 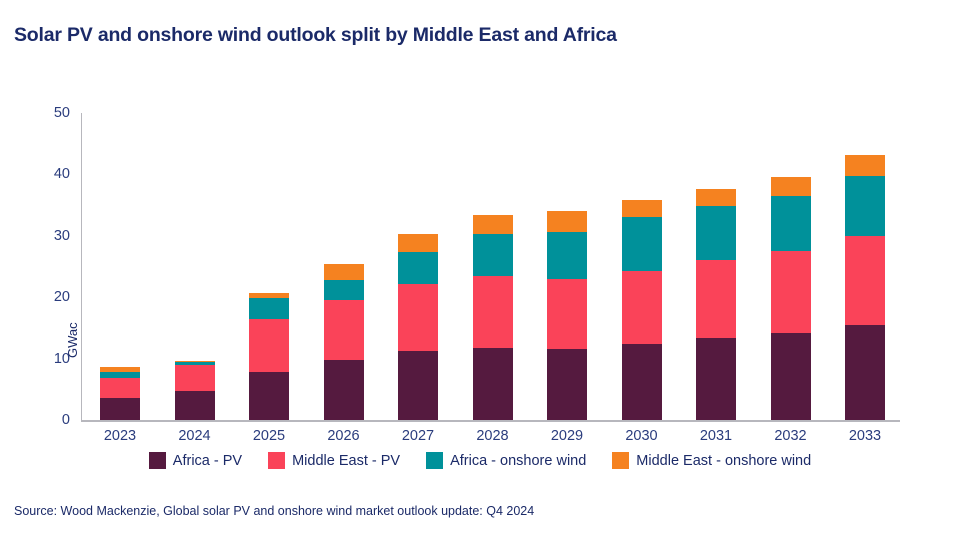 What do you see at coordinates (343, 436) in the screenshot?
I see `x-axis-tick-label: 2026` at bounding box center [343, 436].